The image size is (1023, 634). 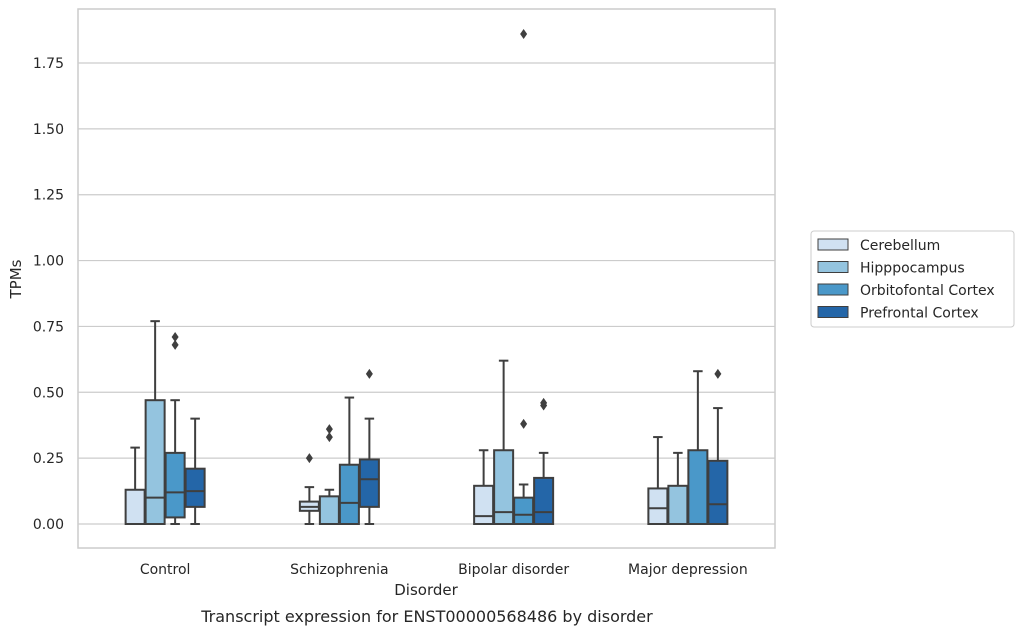 What do you see at coordinates (48, 393) in the screenshot?
I see `y-tick-label: 0.50` at bounding box center [48, 393].